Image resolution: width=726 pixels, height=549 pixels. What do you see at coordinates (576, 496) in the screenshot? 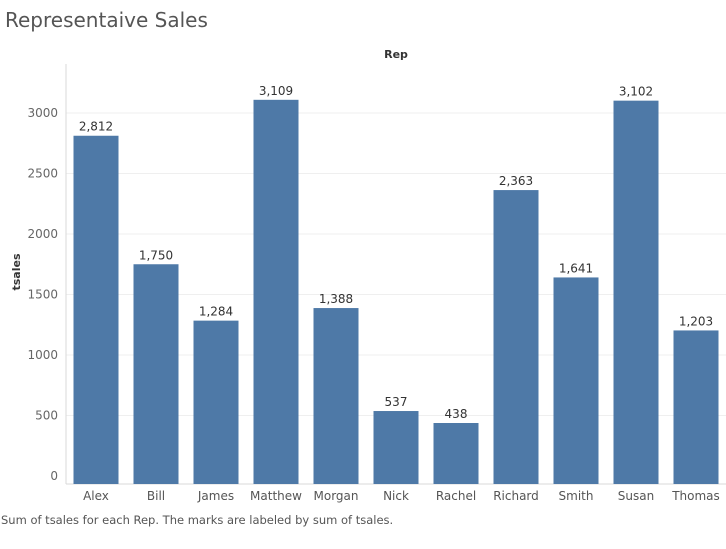
I see `x-tick-label: Smith` at bounding box center [576, 496].